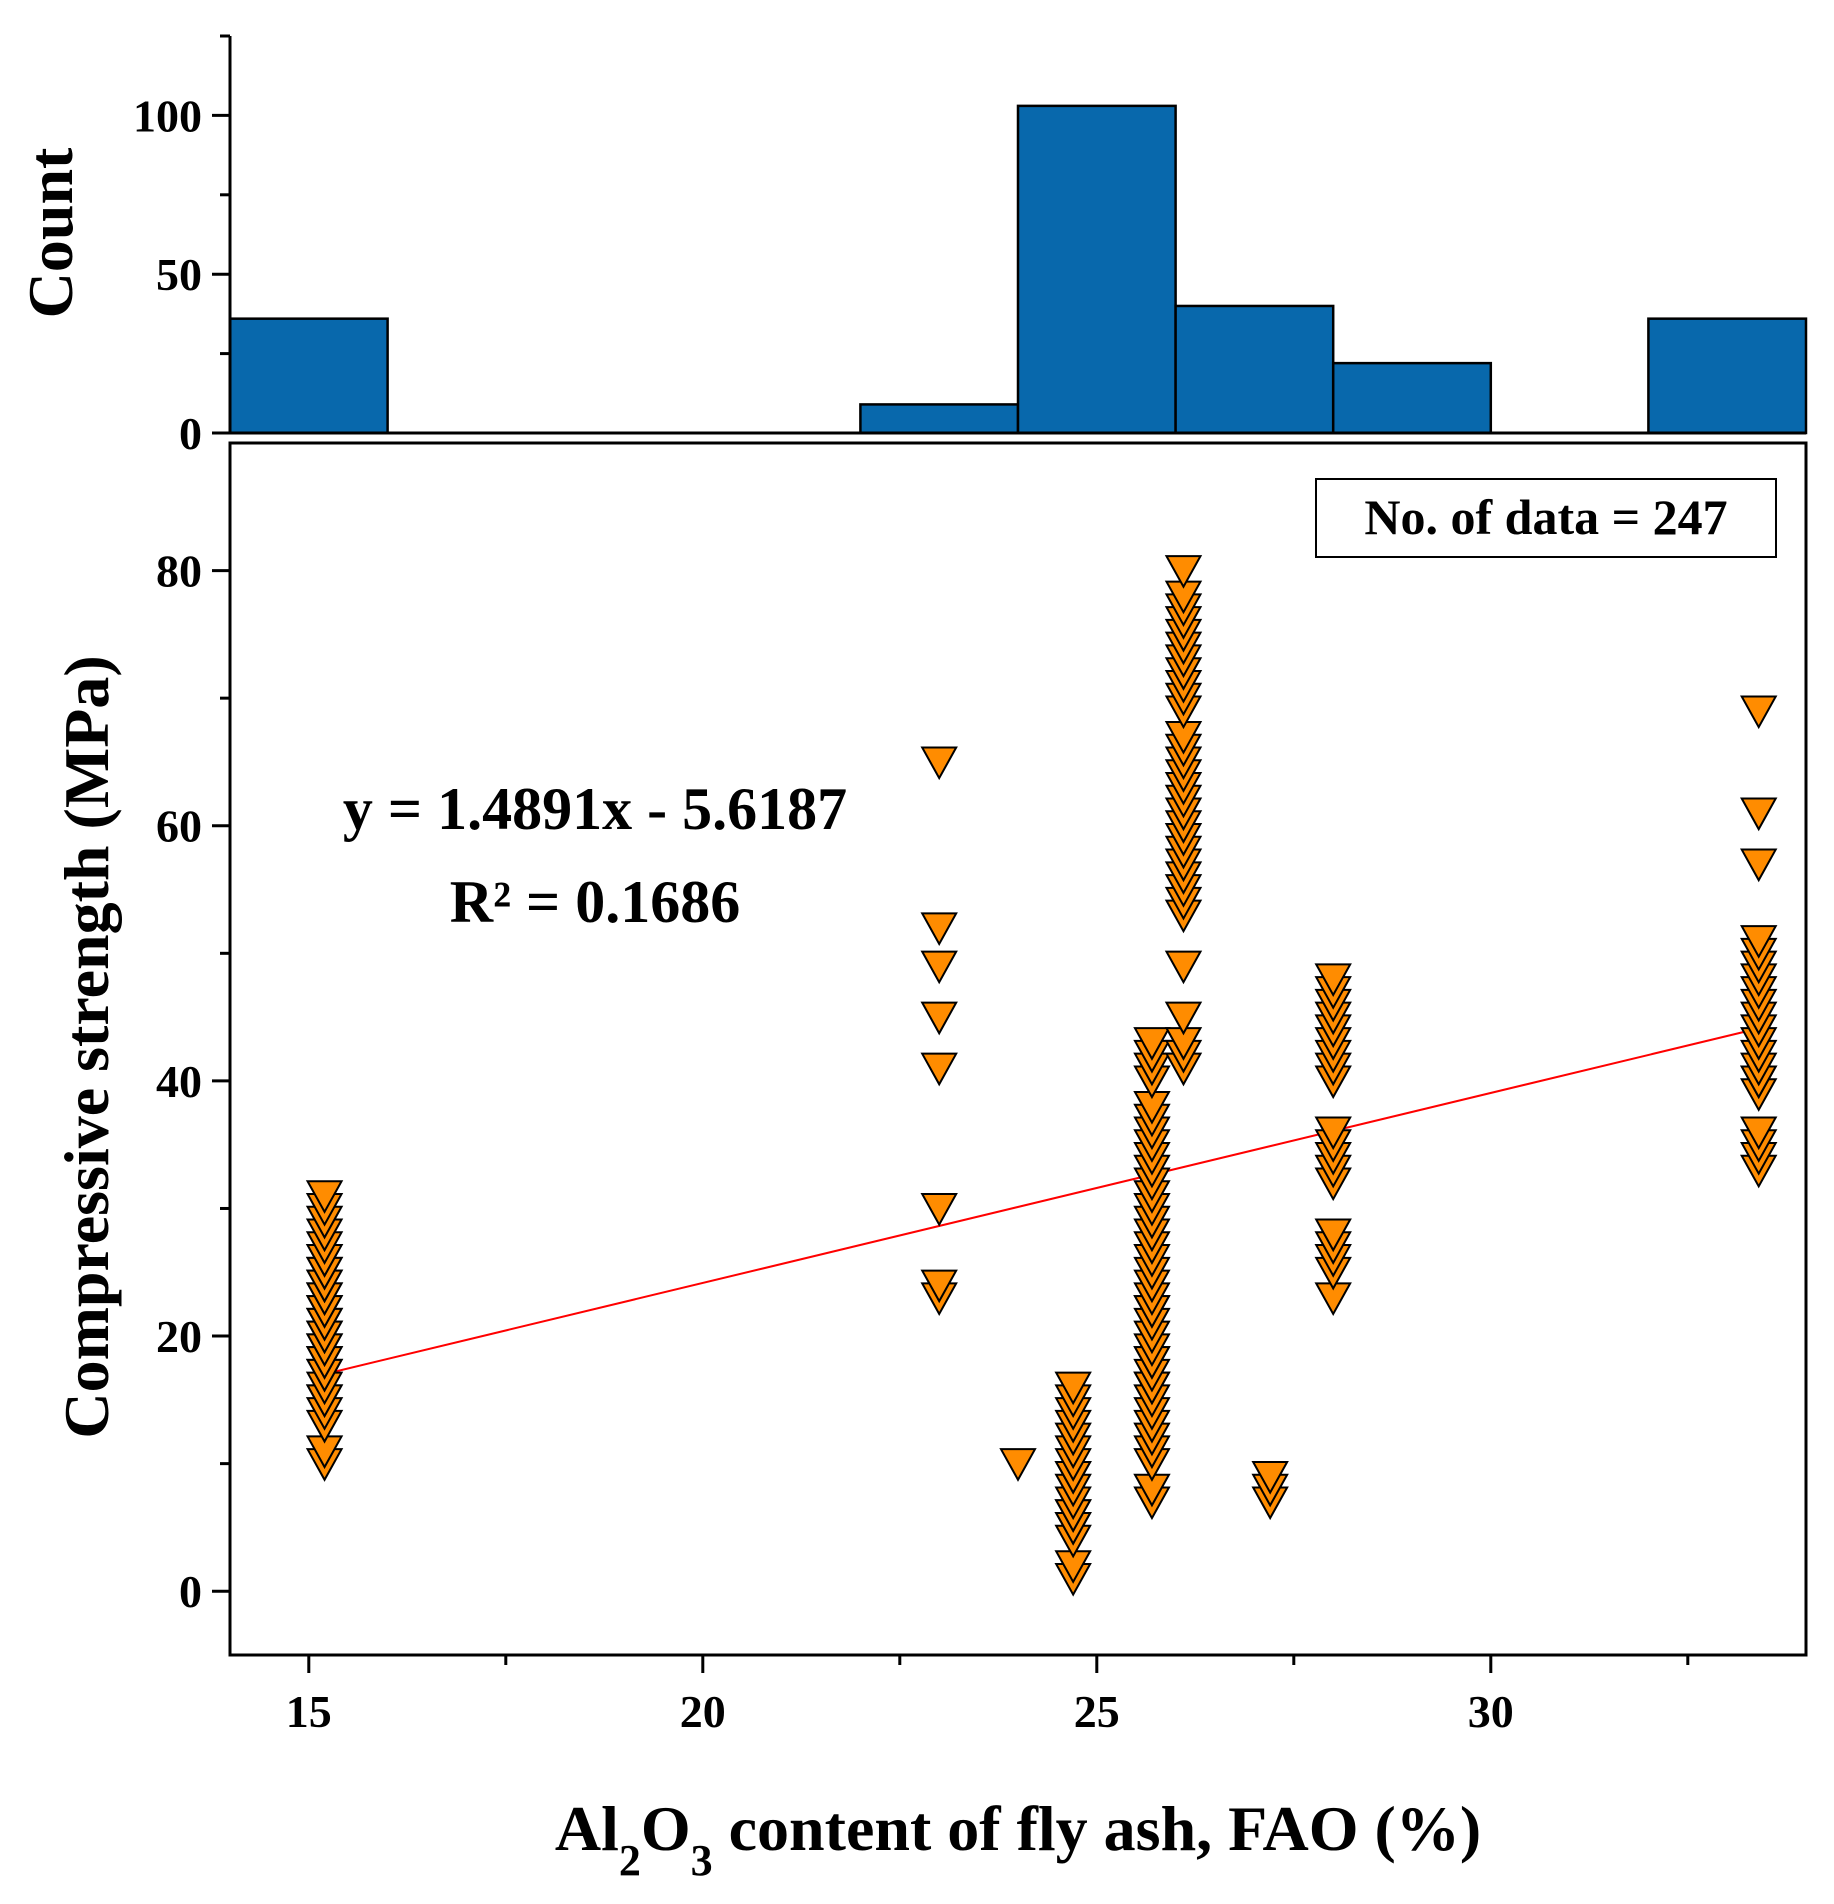 This screenshot has height=1904, width=1834. I want to click on scatter-y-tick-label-20: 20, so click(179, 1336).